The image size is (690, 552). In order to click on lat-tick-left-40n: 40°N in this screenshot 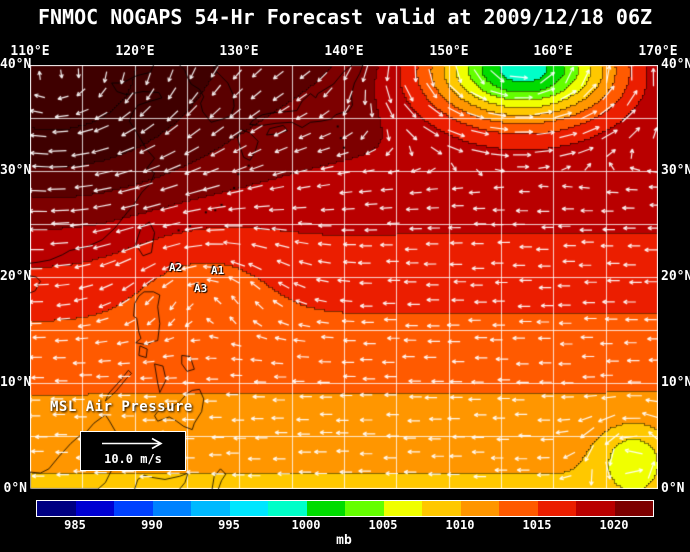, I will do `click(16, 64)`.